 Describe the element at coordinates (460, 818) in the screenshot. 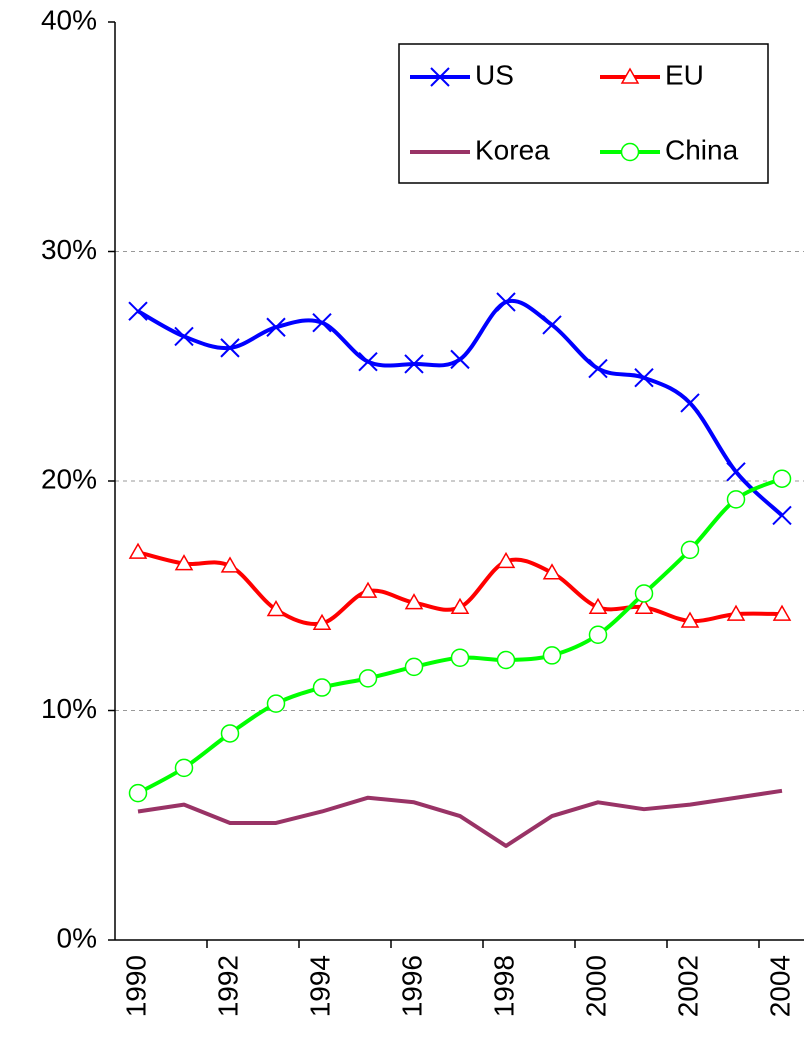

I see `series-line` at that location.